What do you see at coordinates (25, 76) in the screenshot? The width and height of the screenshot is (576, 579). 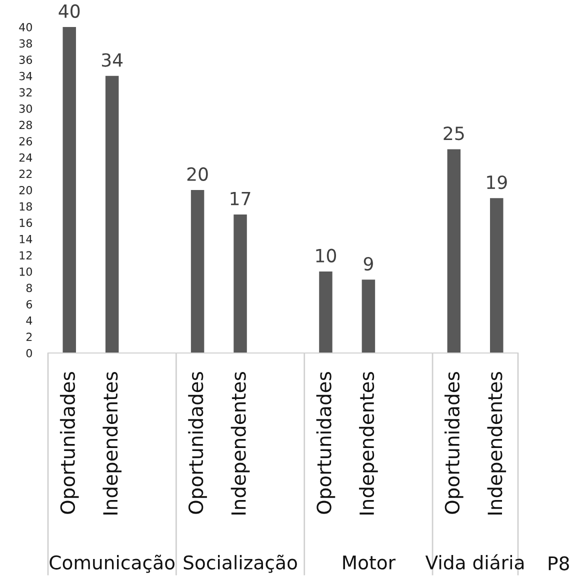 I see `y-tick-label: 34` at bounding box center [25, 76].